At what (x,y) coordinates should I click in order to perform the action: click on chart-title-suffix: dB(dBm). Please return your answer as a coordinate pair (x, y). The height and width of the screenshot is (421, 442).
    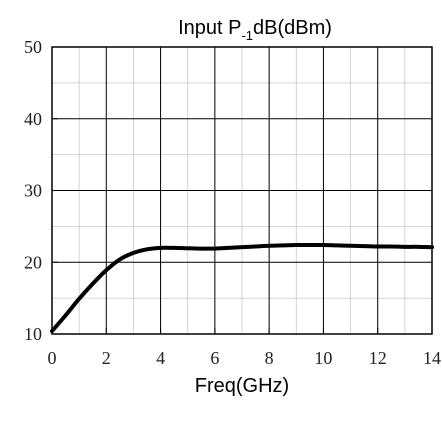
    Looking at the image, I should click on (292, 28).